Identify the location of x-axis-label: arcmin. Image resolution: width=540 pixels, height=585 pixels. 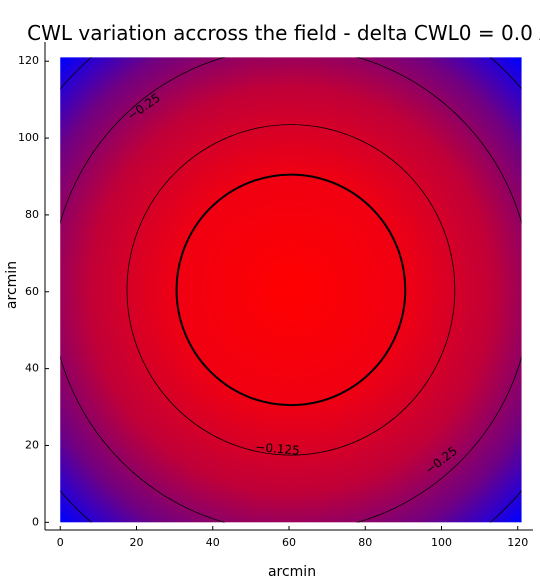
(292, 572).